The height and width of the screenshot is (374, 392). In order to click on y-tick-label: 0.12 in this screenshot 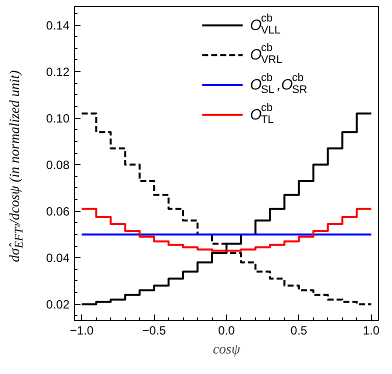, I will do `click(58, 72)`.